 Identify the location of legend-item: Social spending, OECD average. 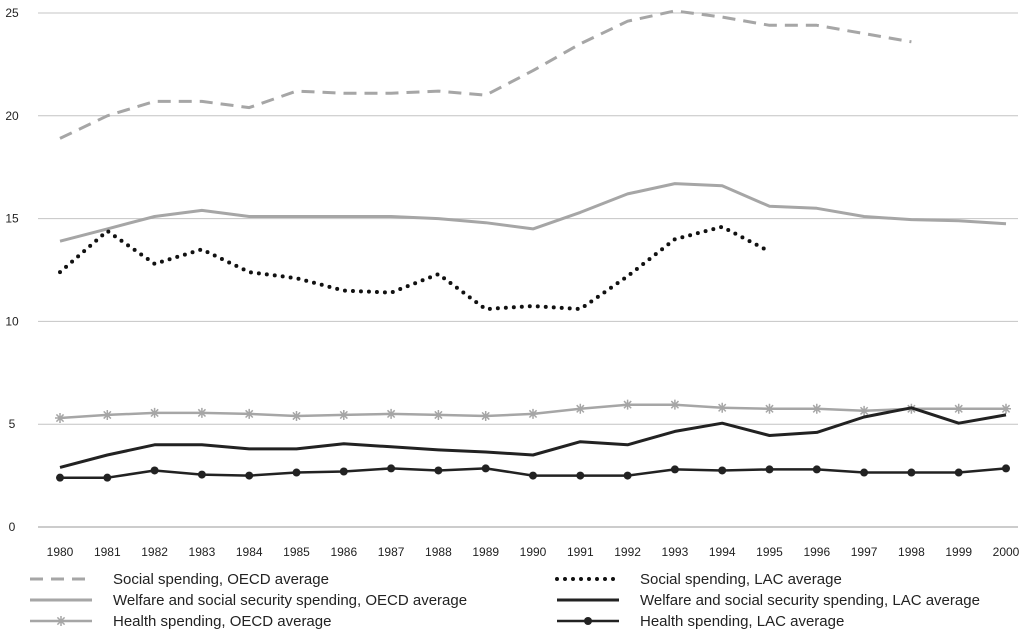
(179, 579).